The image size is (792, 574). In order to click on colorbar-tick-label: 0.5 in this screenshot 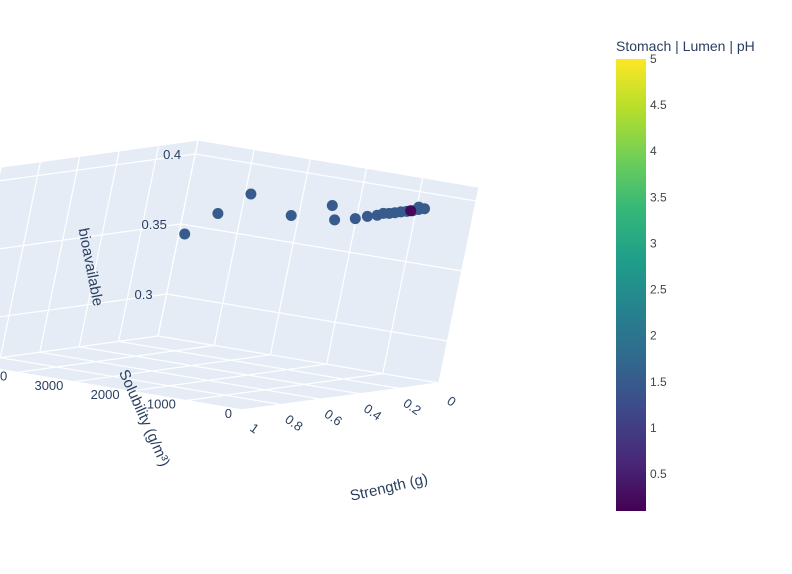, I will do `click(658, 474)`.